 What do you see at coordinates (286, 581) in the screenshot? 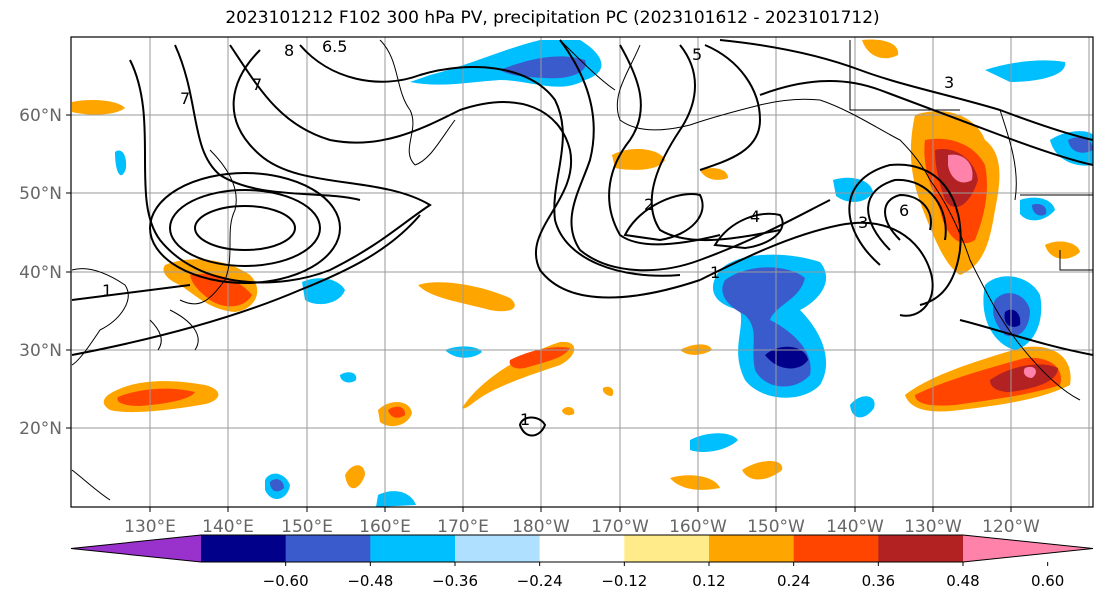
I see `colorbar-tick-label: −0.60` at bounding box center [286, 581].